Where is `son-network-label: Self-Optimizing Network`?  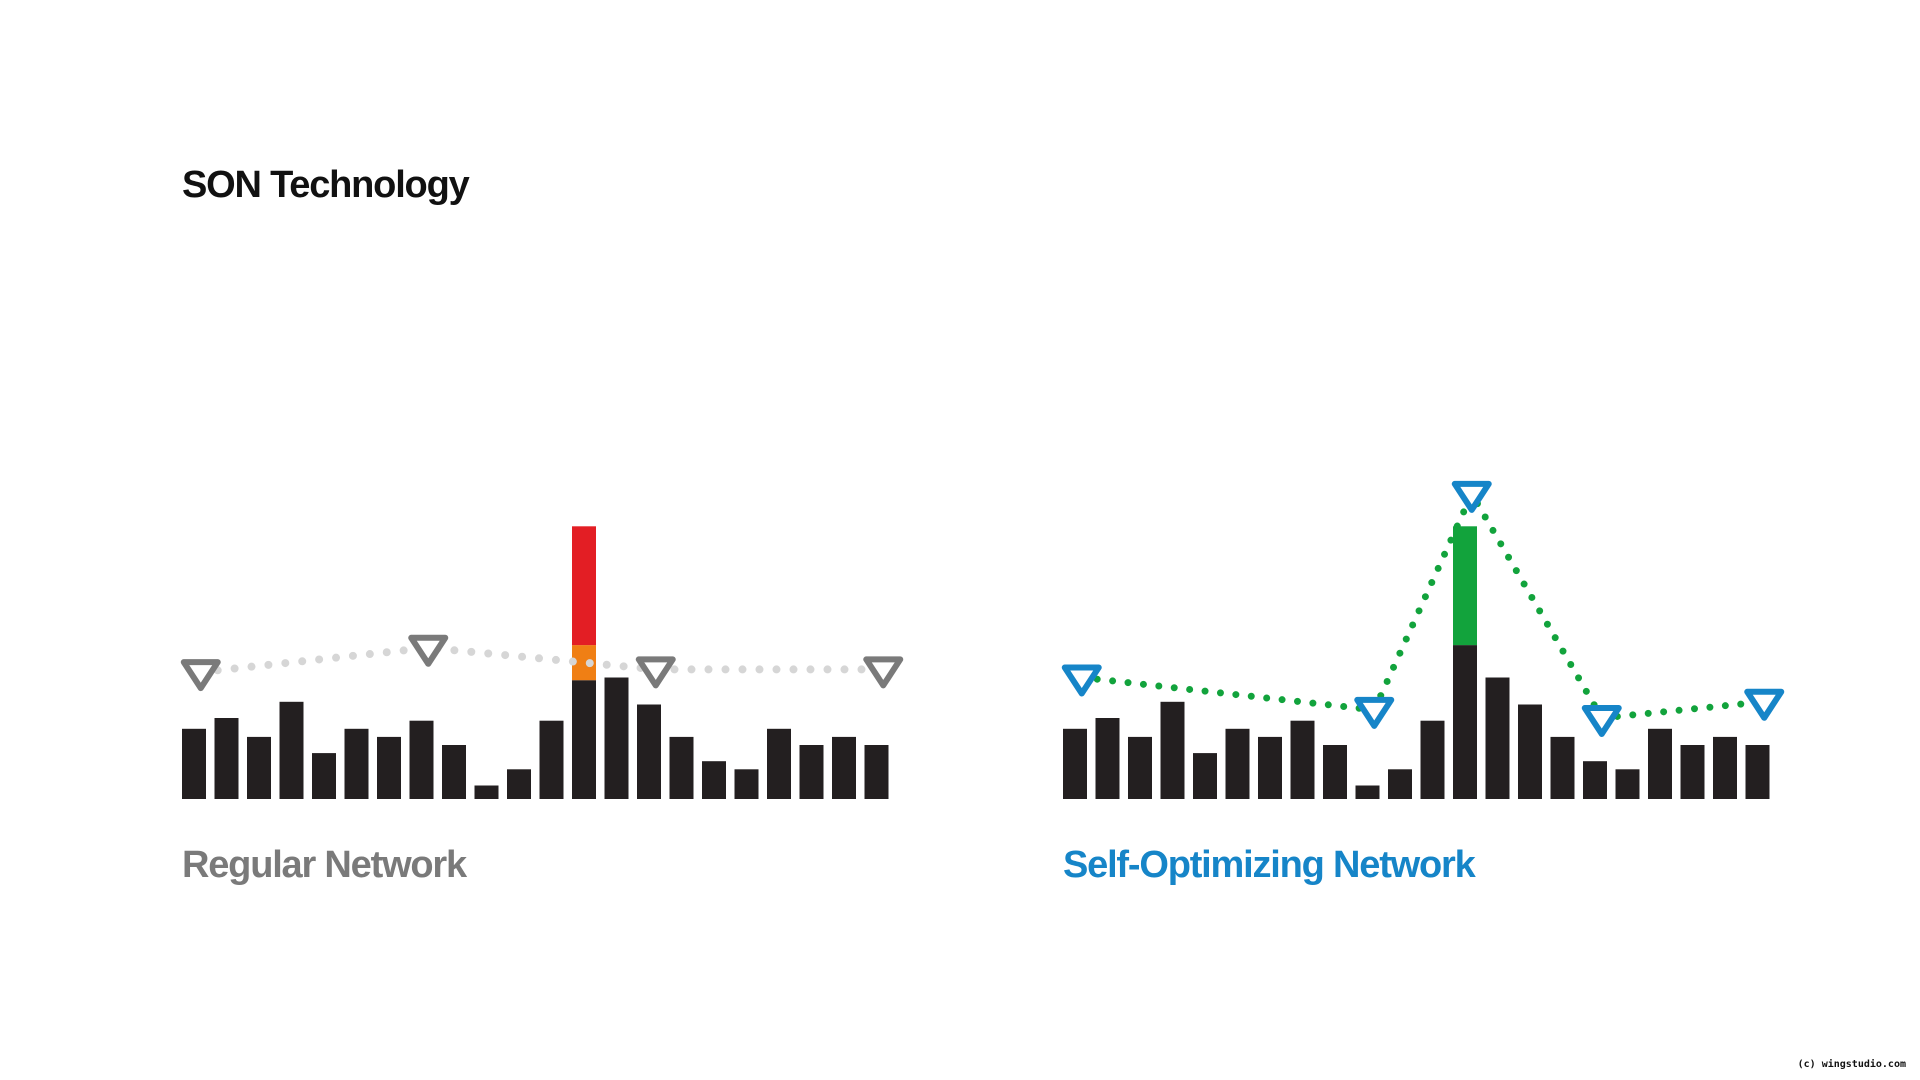 son-network-label: Self-Optimizing Network is located at coordinates (1269, 865).